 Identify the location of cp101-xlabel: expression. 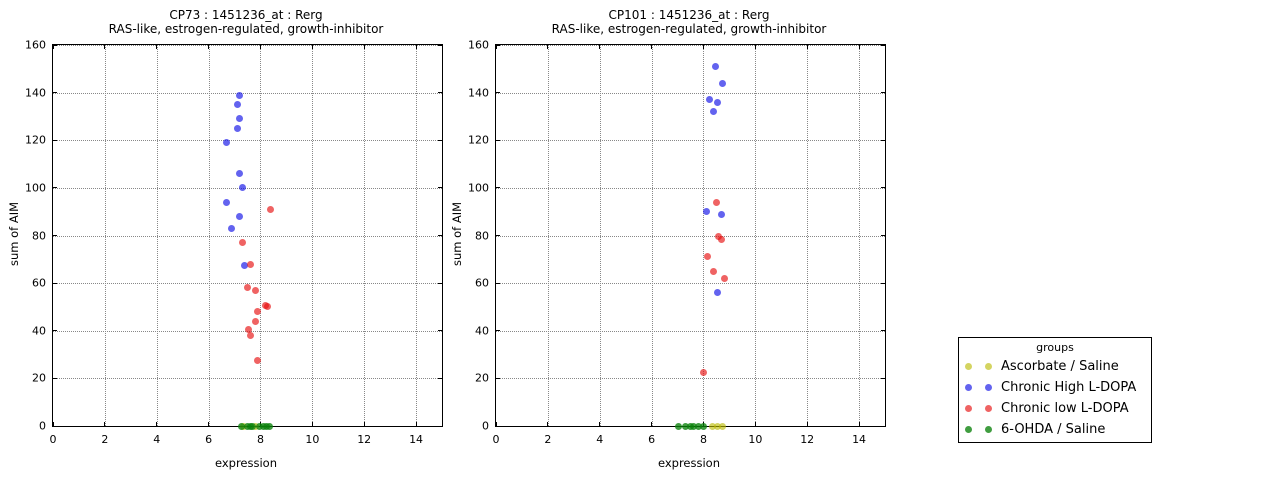
(689, 463).